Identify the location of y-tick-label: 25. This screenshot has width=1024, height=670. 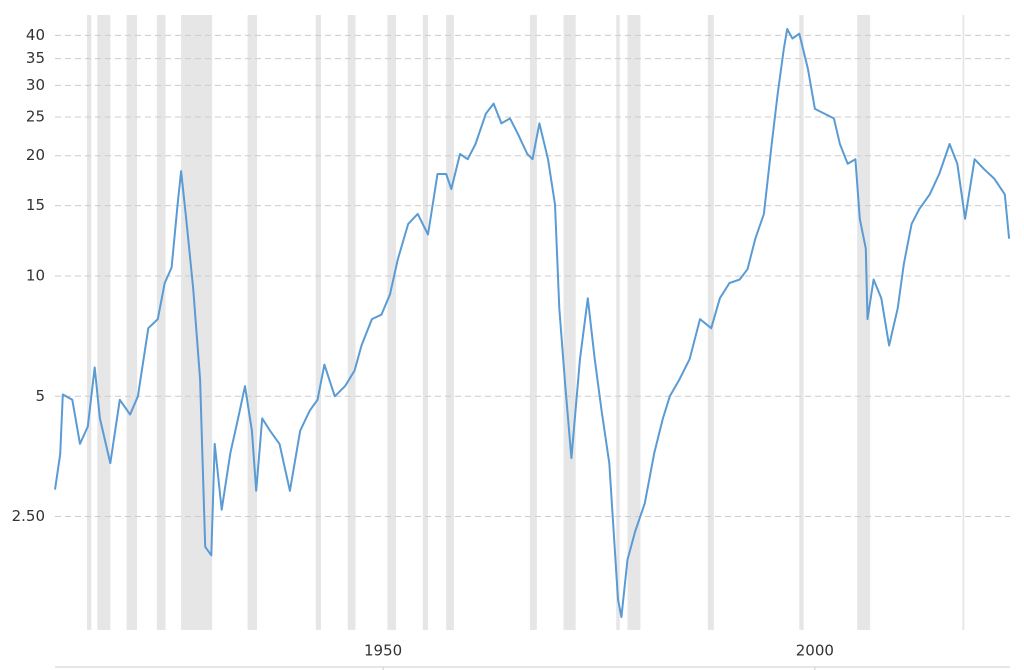
(35, 116).